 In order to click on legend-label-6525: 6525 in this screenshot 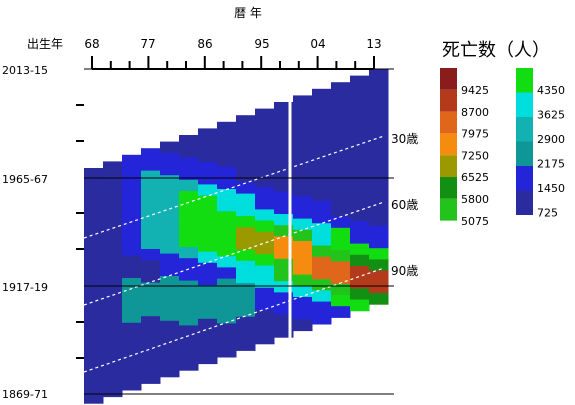, I will do `click(475, 177)`.